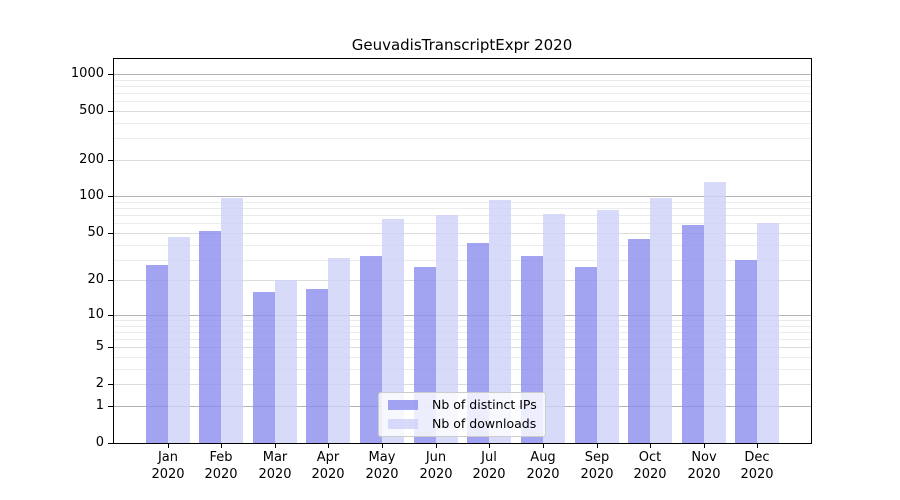 This screenshot has height=500, width=900. What do you see at coordinates (339, 350) in the screenshot?
I see `bar-downloads-apr` at bounding box center [339, 350].